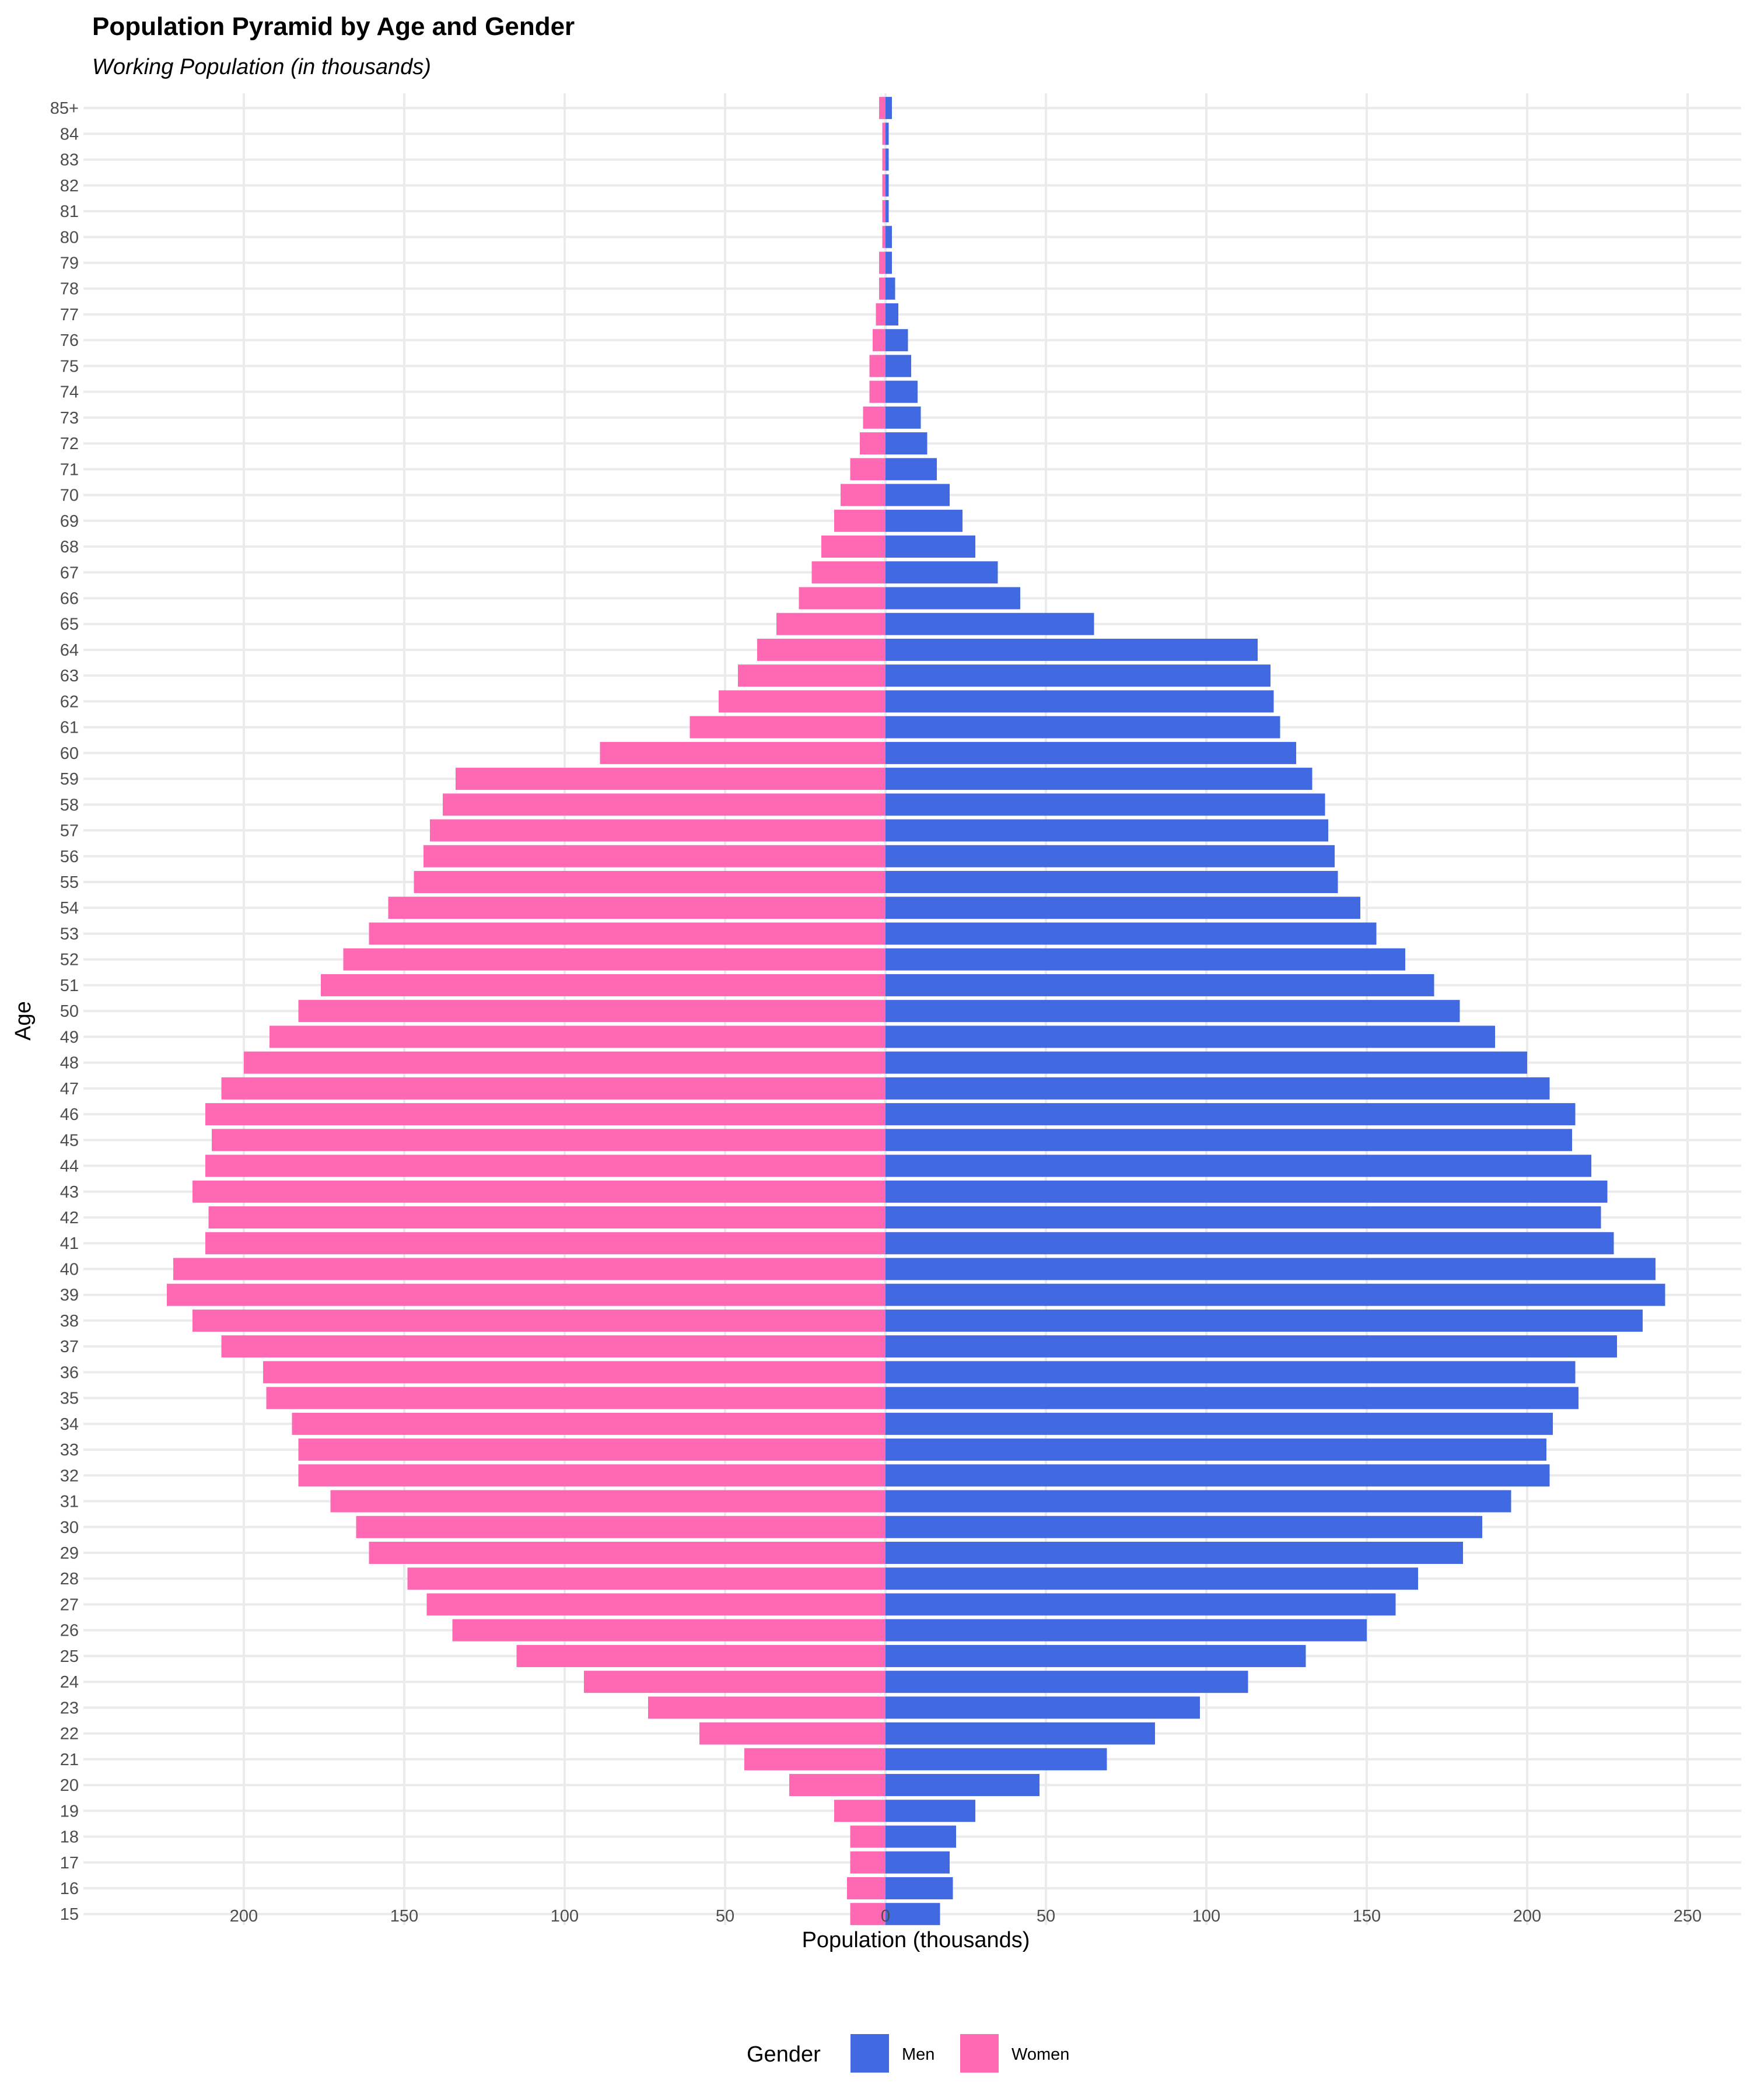 The height and width of the screenshot is (2100, 1750). Describe the element at coordinates (69, 1889) in the screenshot. I see `y-tick-label: 16` at that location.